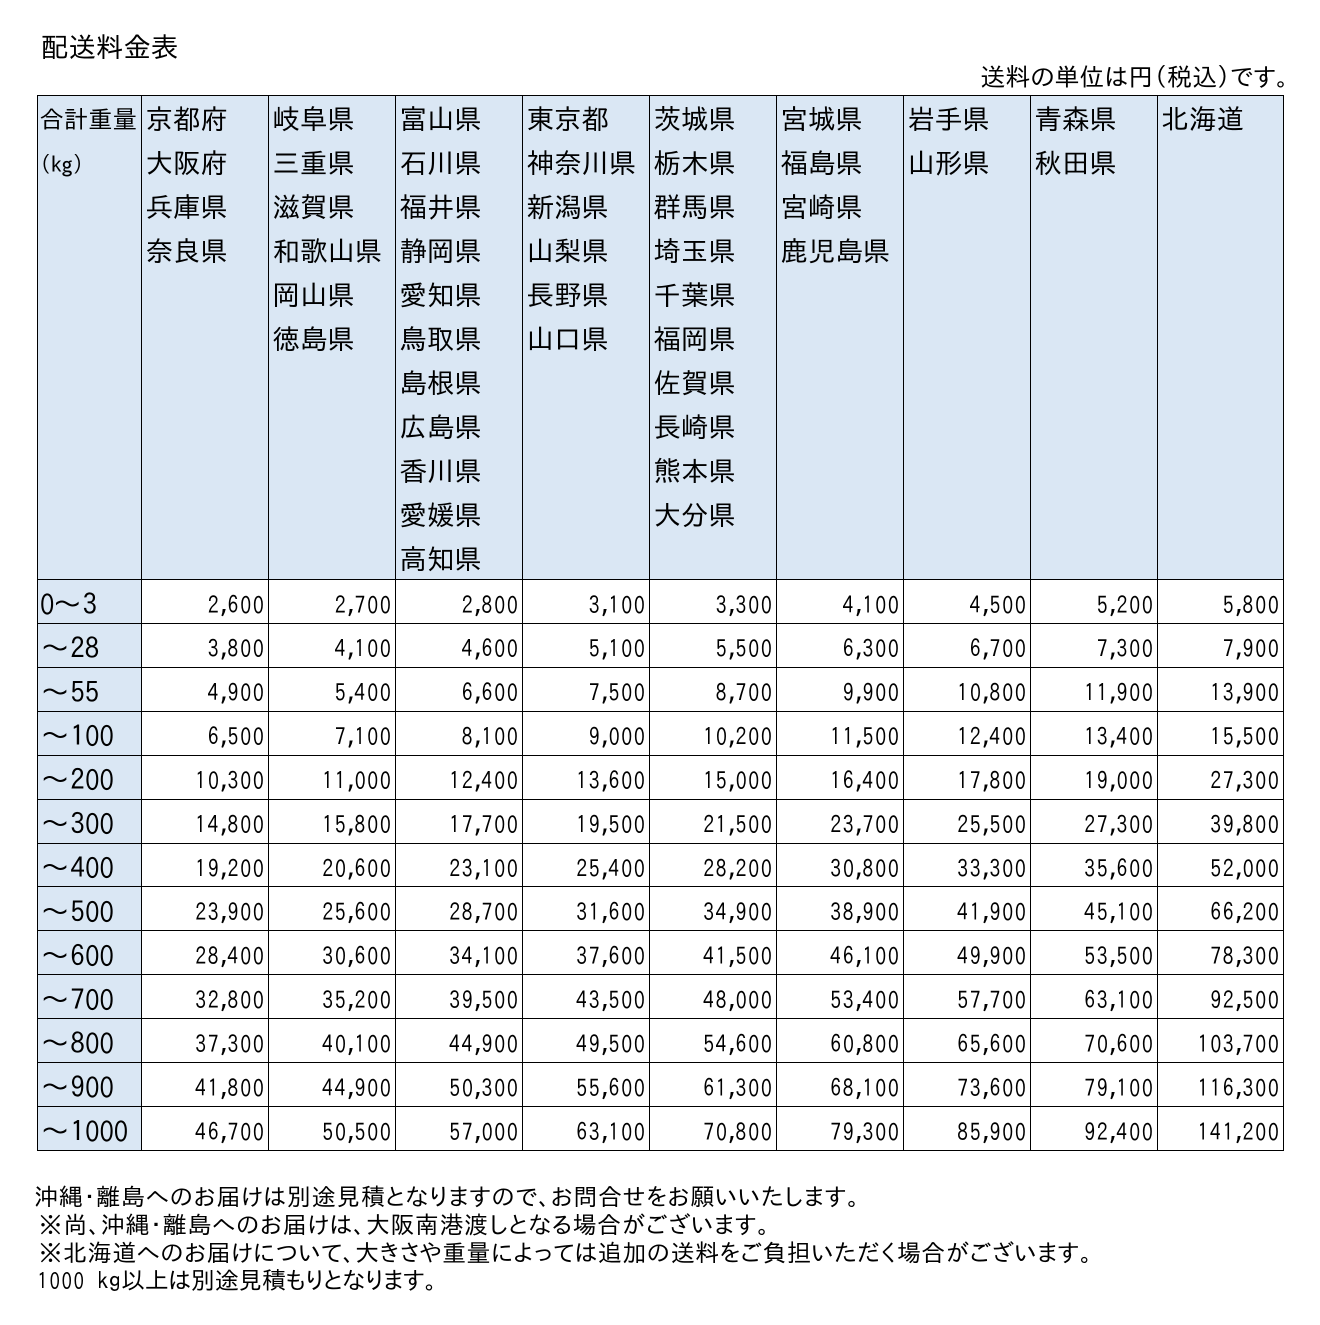  I want to click on svg-text: ～55, so click(70, 692).